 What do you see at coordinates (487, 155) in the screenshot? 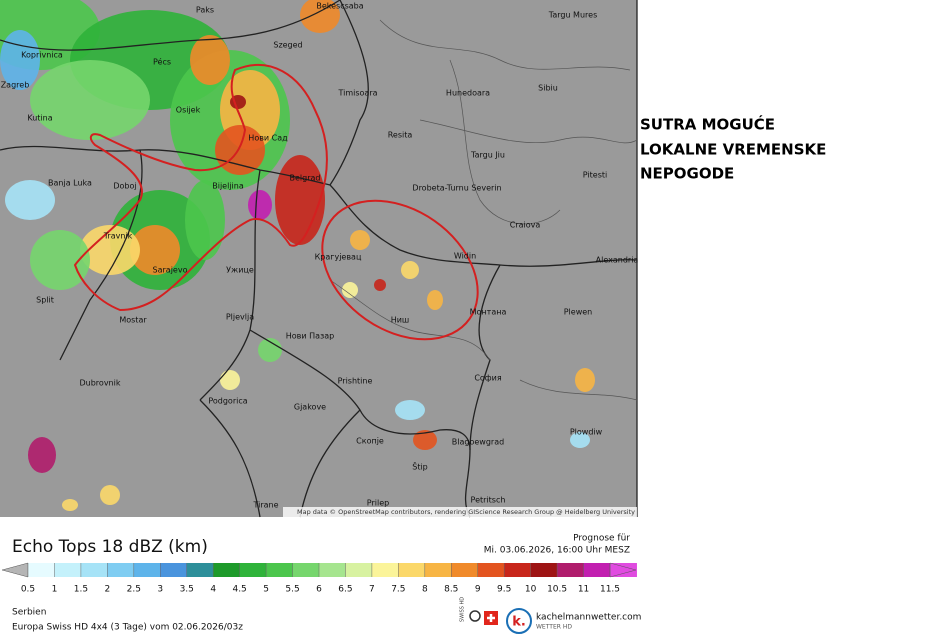
I see `city-label: Targu Jiu` at bounding box center [487, 155].